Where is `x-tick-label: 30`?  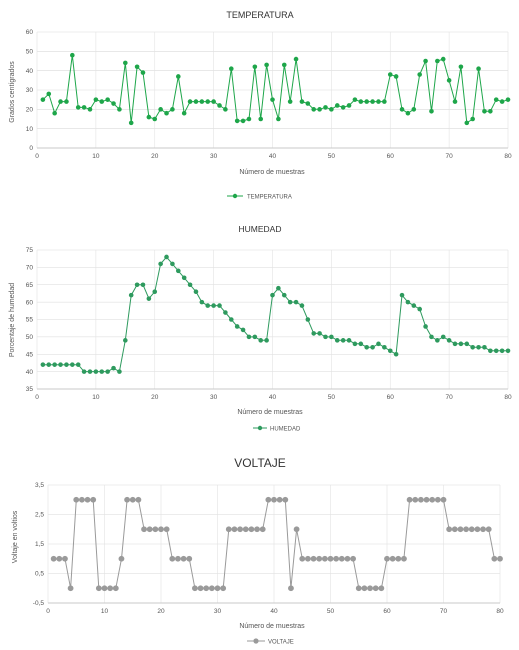 x-tick-label: 30 is located at coordinates (218, 611).